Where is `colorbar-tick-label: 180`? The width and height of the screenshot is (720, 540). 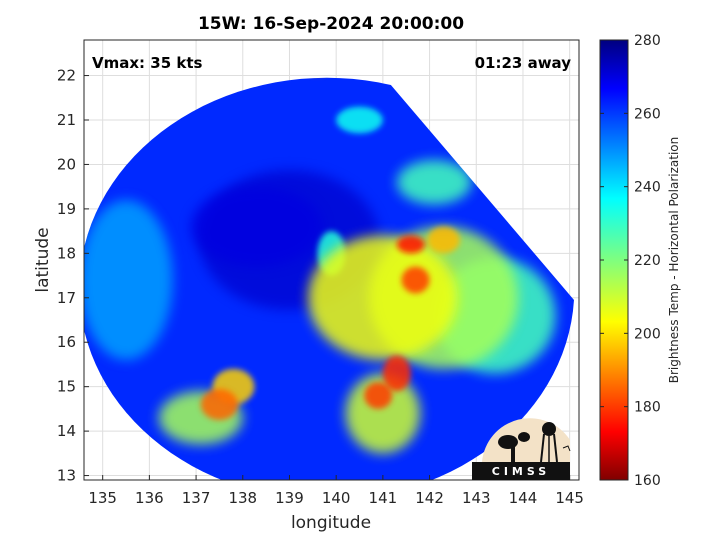
colorbar-tick-label: 180 is located at coordinates (647, 408).